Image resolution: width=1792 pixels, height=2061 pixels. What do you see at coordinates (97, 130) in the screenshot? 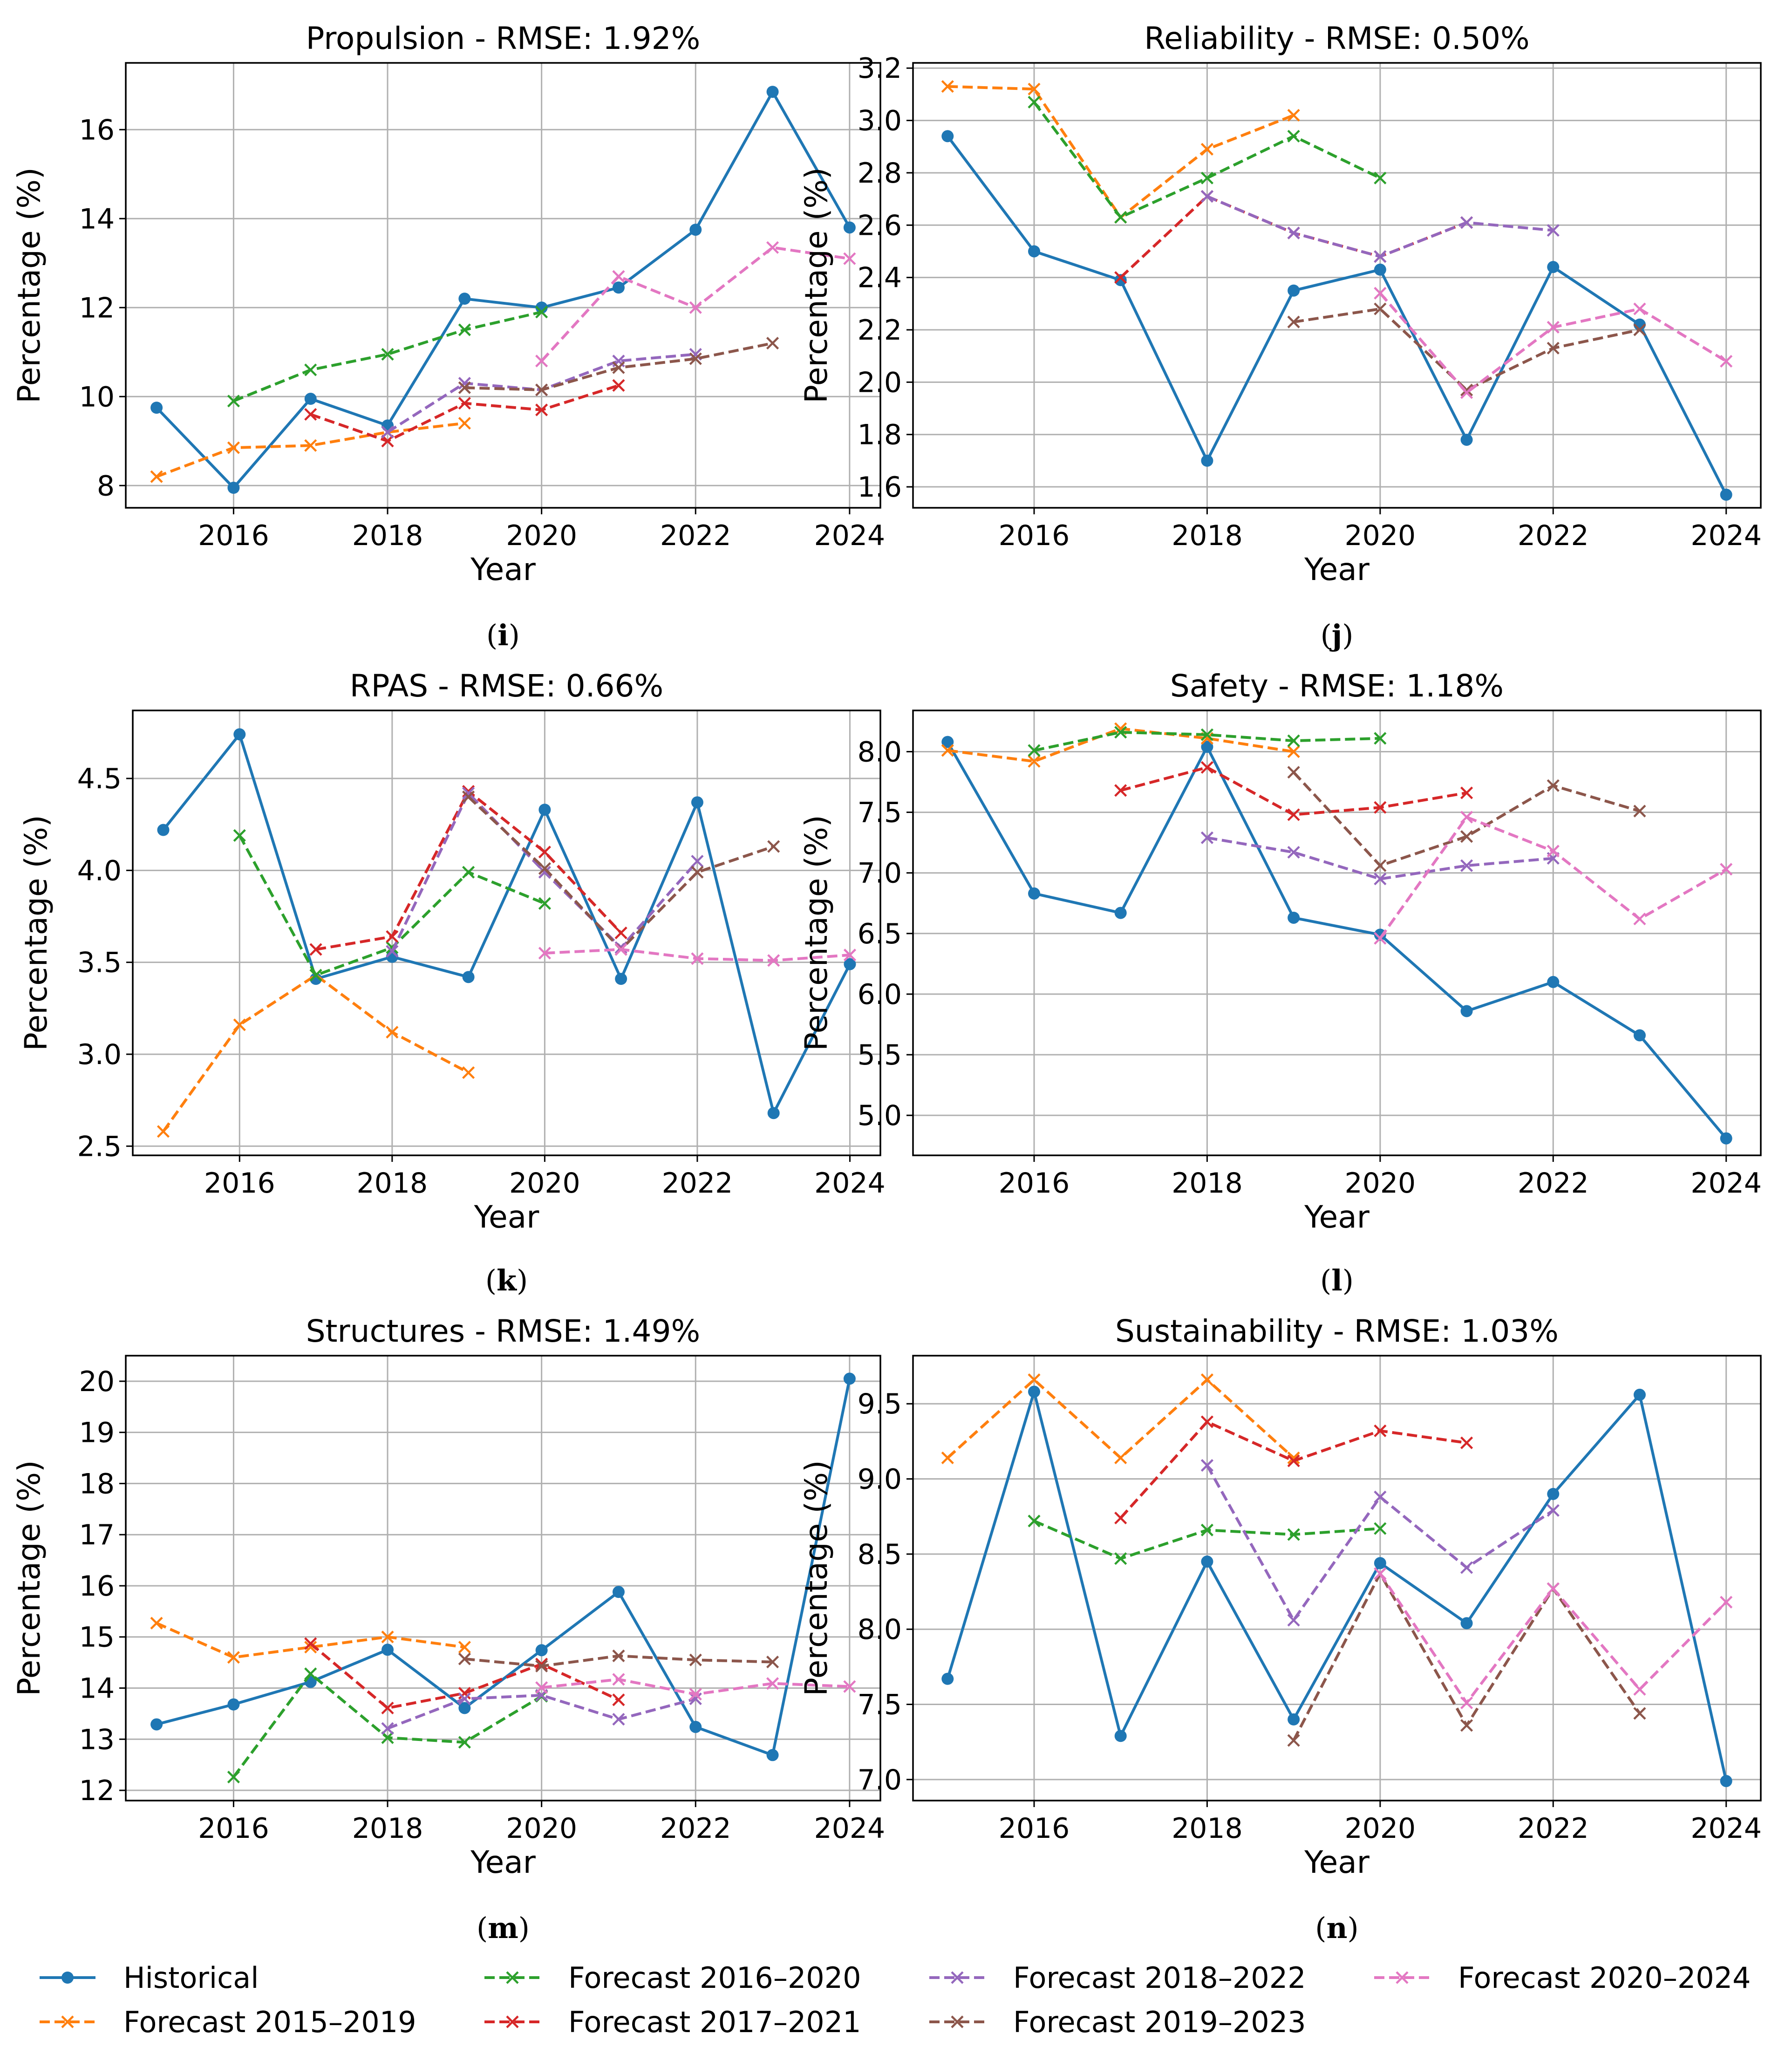
I see `y-tick-label: 16` at bounding box center [97, 130].